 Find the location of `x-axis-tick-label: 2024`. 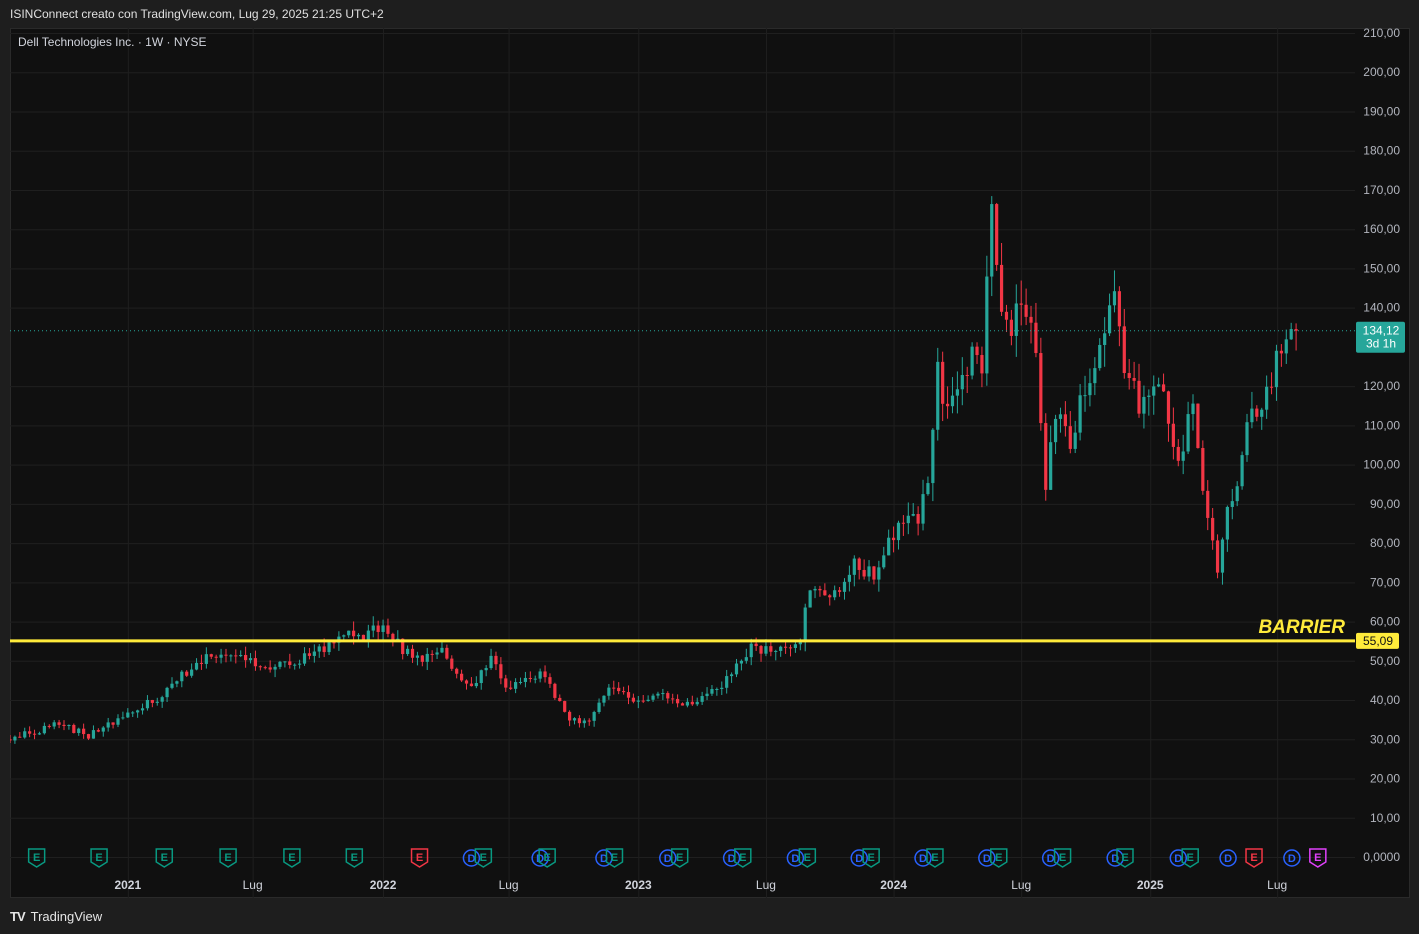

x-axis-tick-label: 2024 is located at coordinates (893, 885).